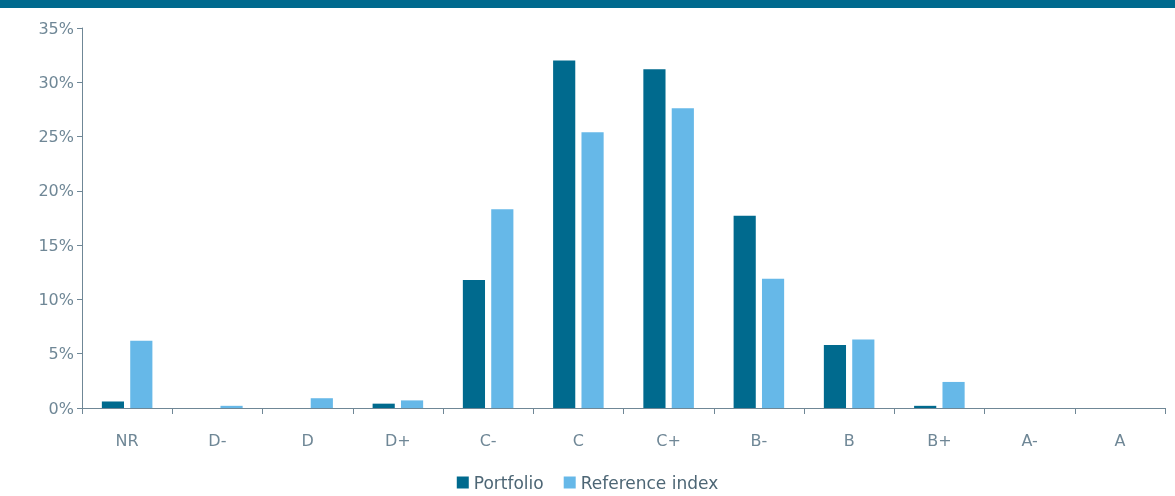  I want to click on x-tick-label: B, so click(849, 440).